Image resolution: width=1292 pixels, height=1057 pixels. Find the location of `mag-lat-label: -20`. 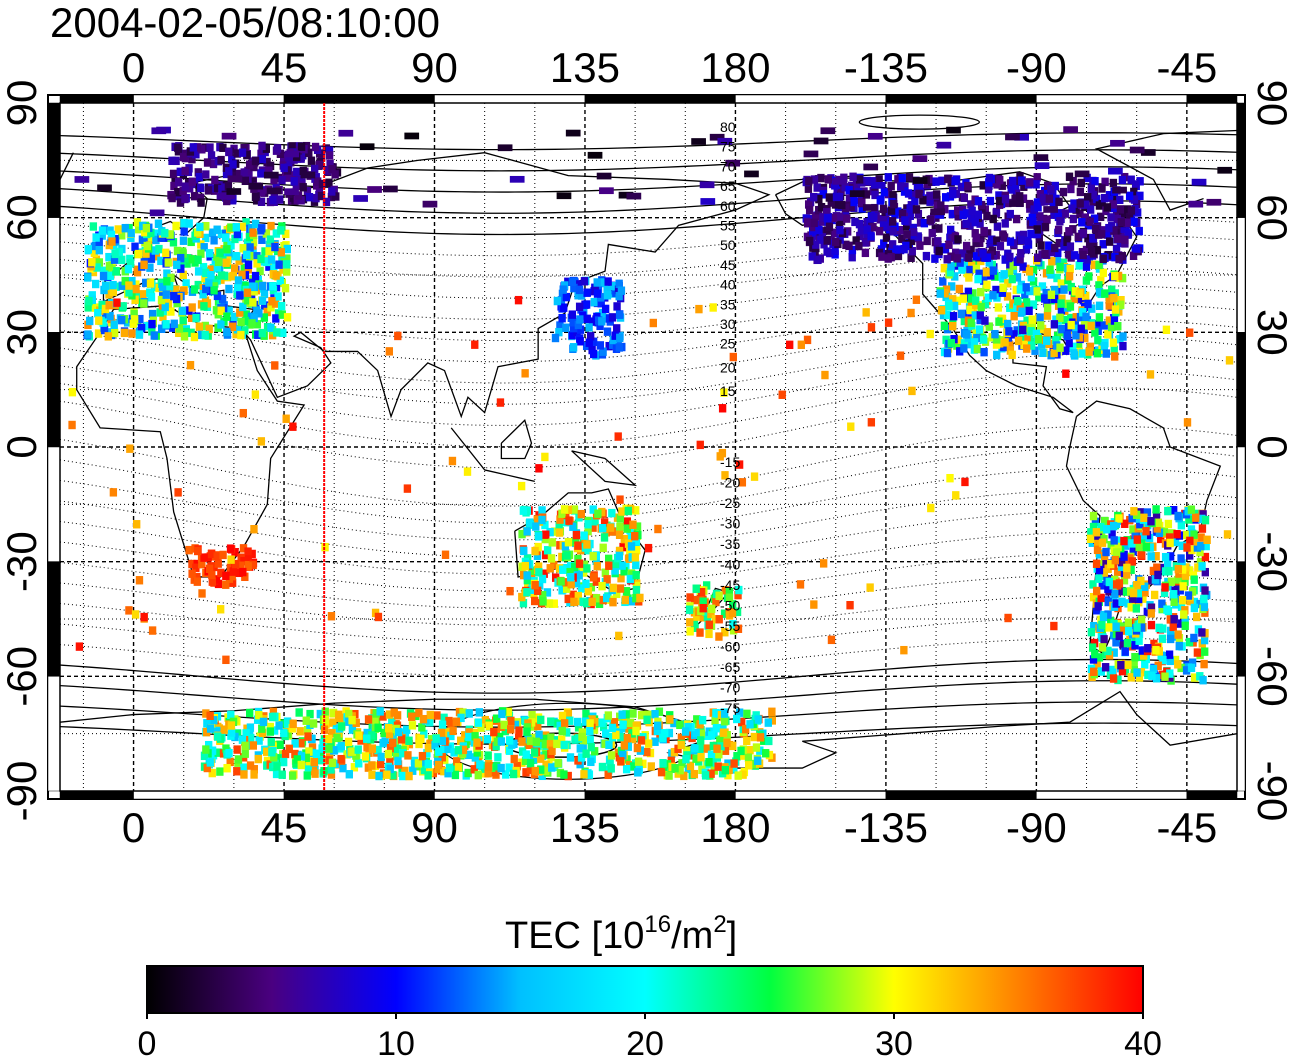

mag-lat-label: -20 is located at coordinates (730, 483).